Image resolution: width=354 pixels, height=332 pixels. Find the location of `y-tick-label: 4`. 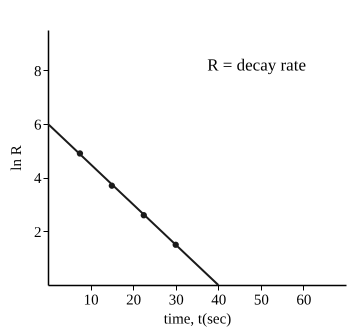

y-tick-label: 4 is located at coordinates (38, 179).